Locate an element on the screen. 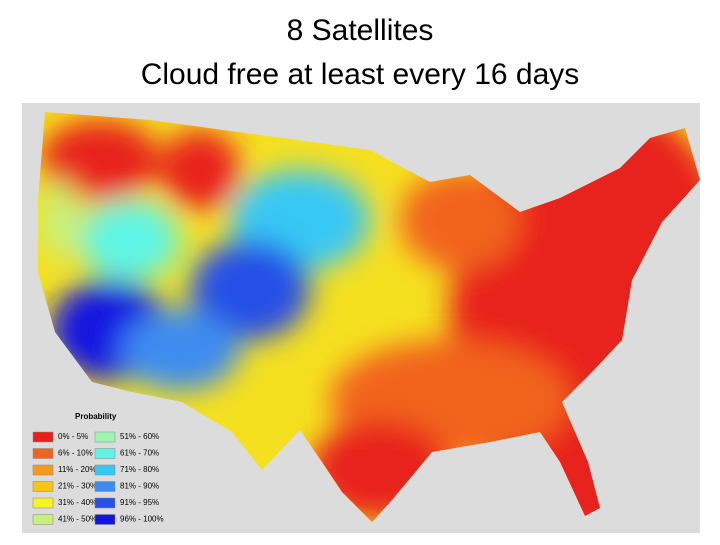  legend-label: 21% - 30% is located at coordinates (77, 486).